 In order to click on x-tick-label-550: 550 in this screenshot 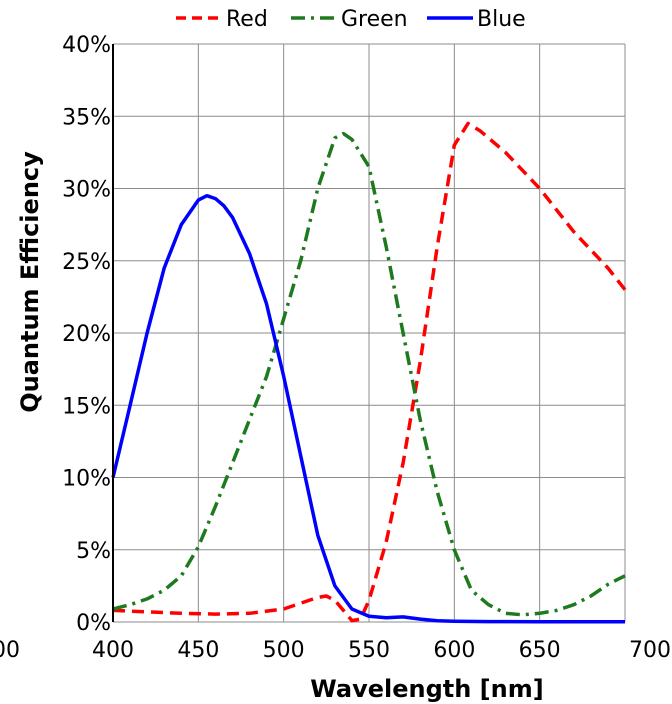, I will do `click(369, 650)`.